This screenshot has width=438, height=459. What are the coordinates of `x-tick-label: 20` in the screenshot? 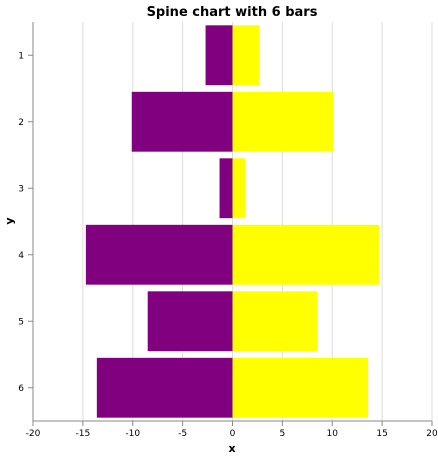 It's located at (432, 434).